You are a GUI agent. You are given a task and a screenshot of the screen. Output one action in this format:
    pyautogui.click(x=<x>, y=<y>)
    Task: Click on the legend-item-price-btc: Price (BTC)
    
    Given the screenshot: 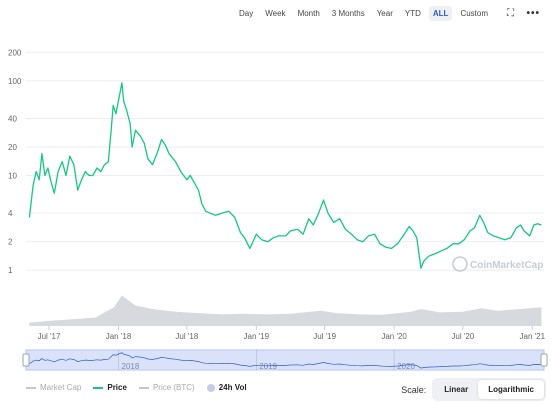 What is the action you would take?
    pyautogui.click(x=166, y=387)
    